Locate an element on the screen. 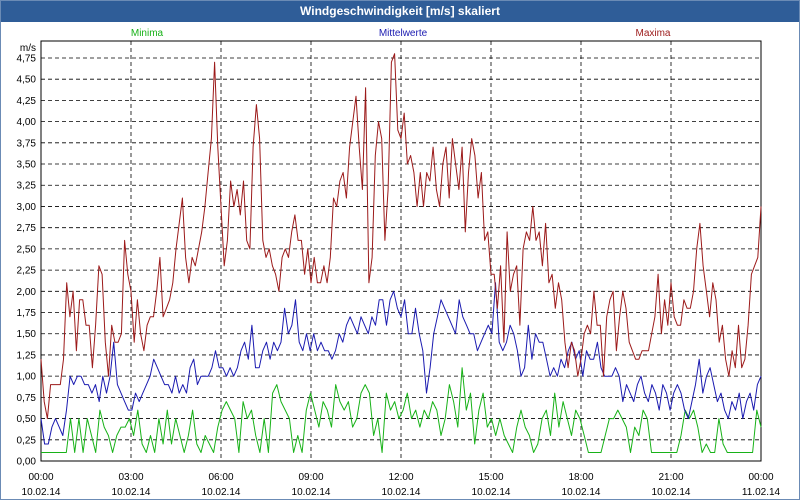  y-tick-label: 0,50 is located at coordinates (27, 419).